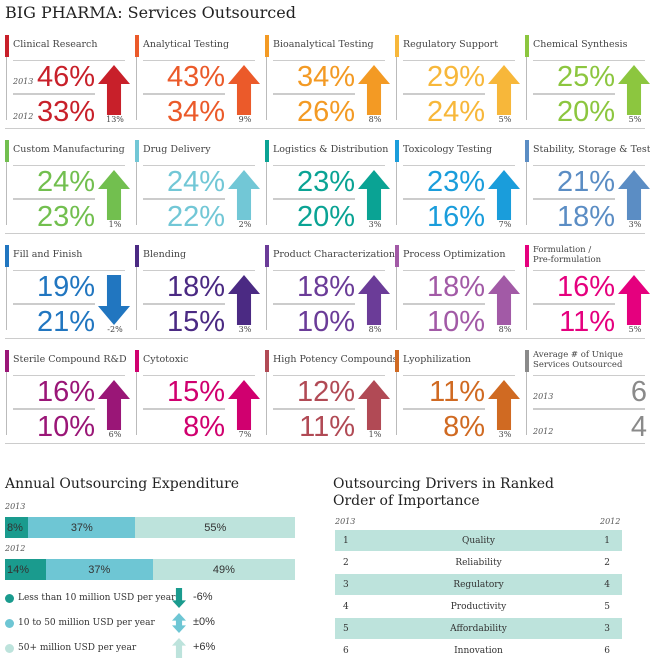  What do you see at coordinates (325, 322) in the screenshot?
I see `value-2012: 10%` at bounding box center [325, 322].